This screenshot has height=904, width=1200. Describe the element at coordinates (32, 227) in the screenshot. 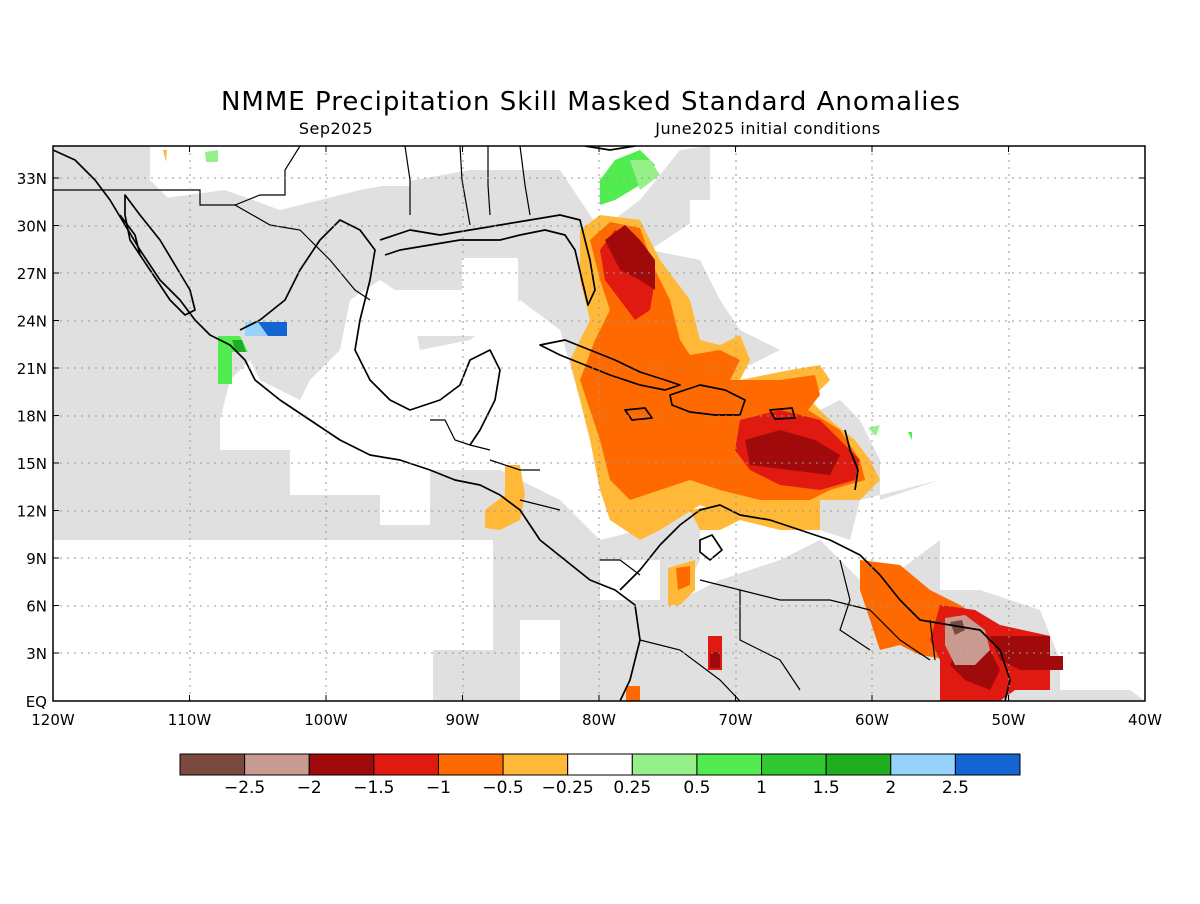

I see `lat-tick-label: 30N` at that location.